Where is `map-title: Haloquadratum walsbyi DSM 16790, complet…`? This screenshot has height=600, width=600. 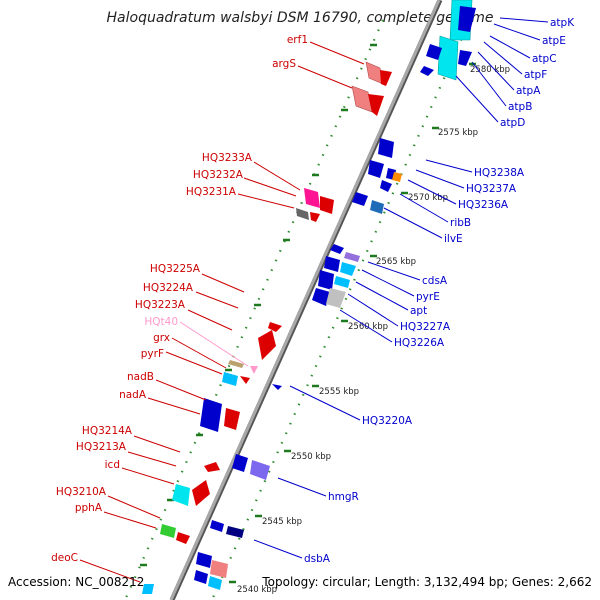 map-title: Haloquadratum walsbyi DSM 16790, complet… is located at coordinates (300, 18).